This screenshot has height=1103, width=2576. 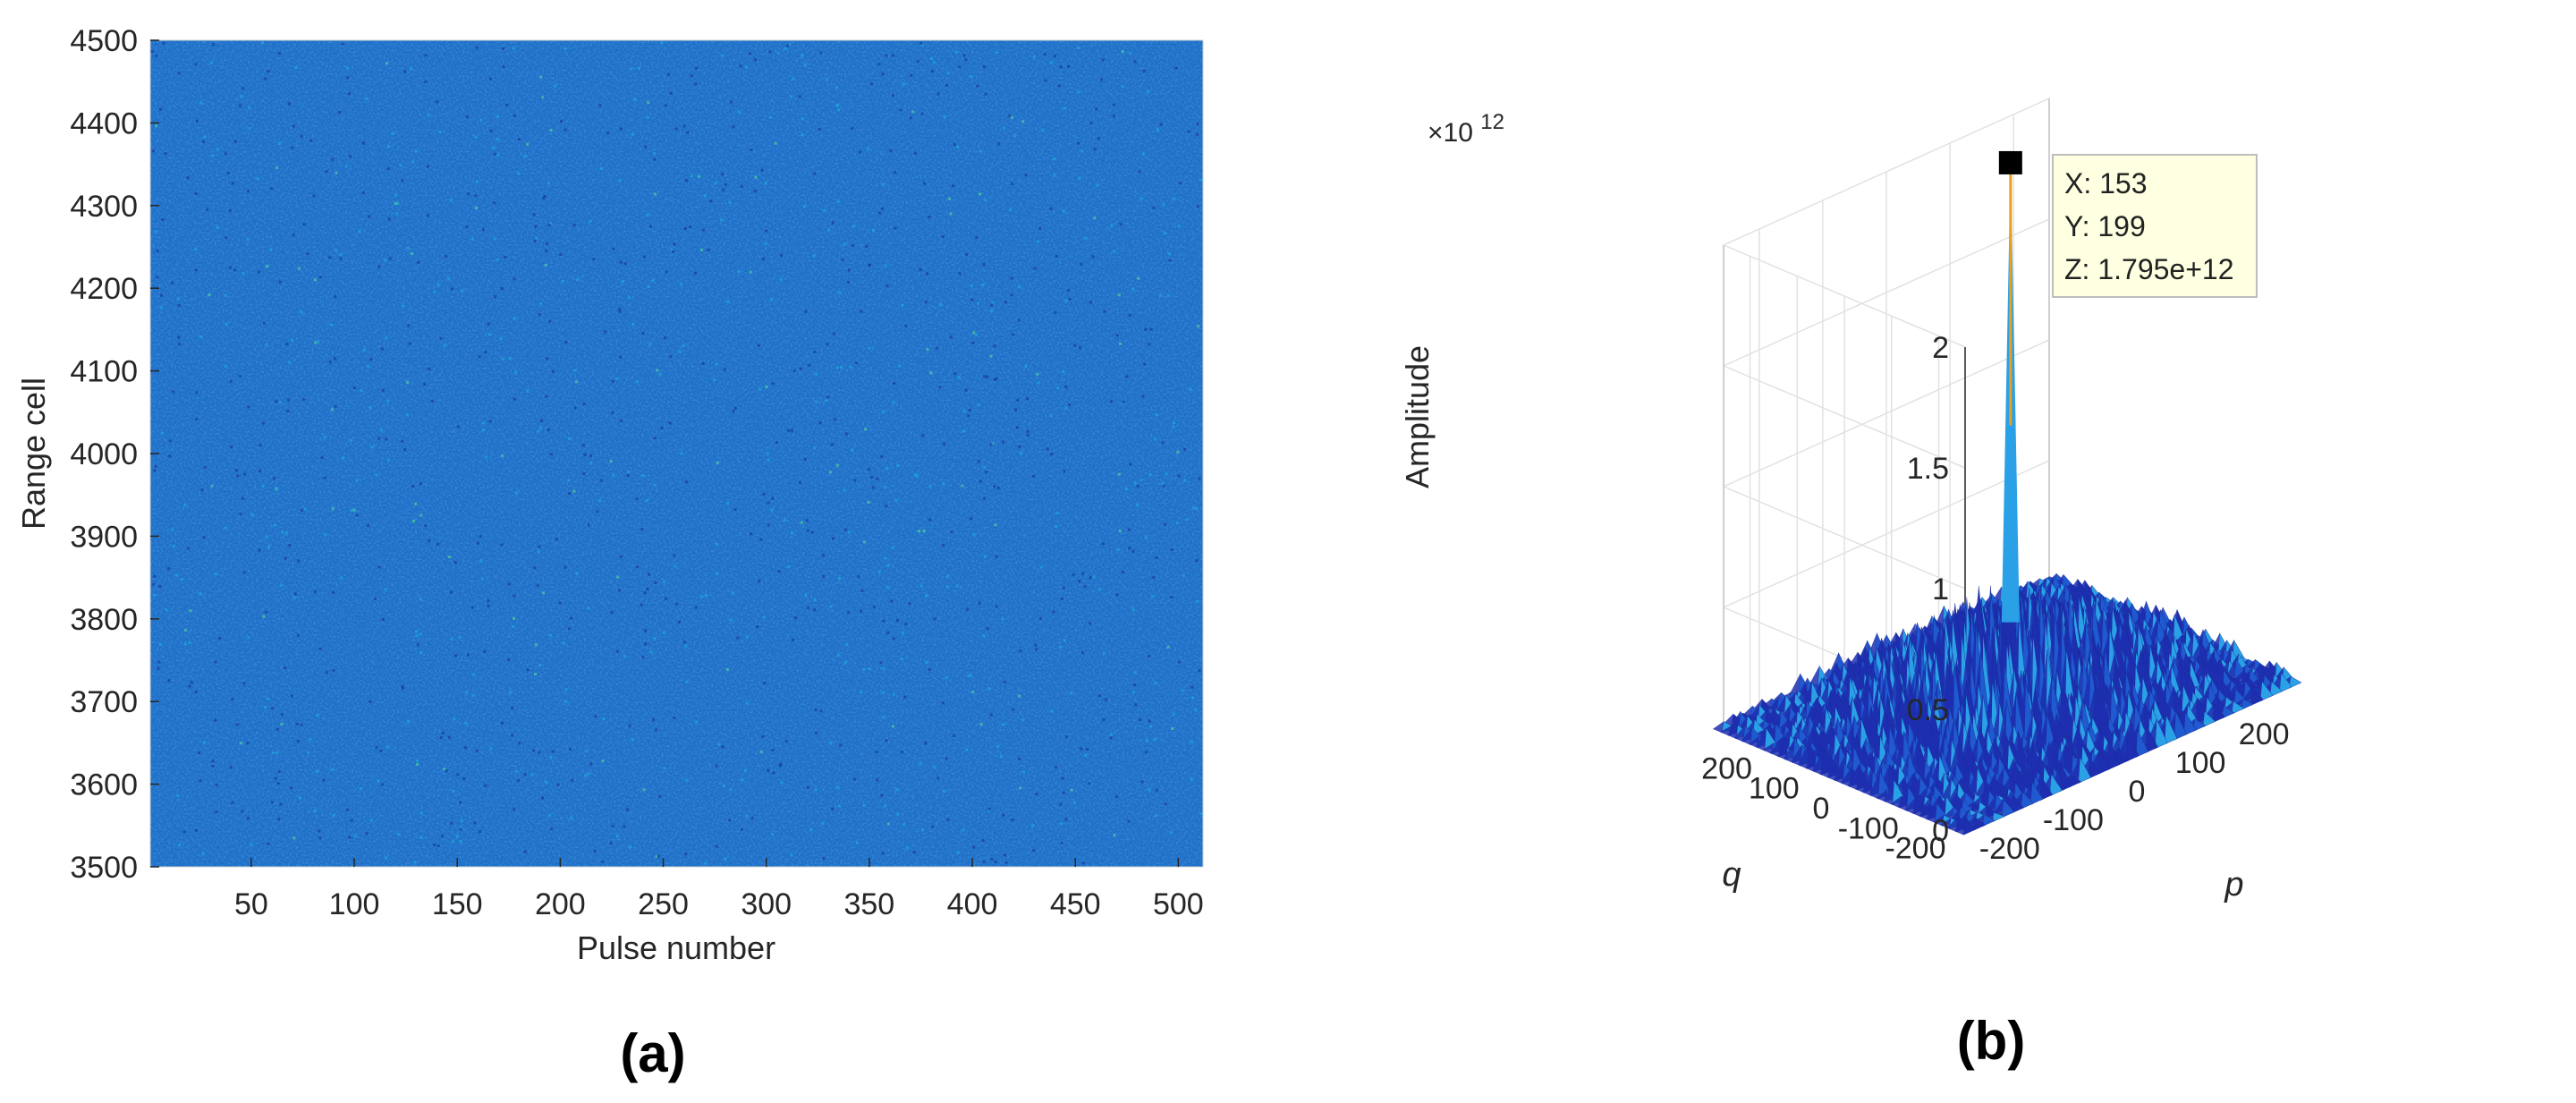 What do you see at coordinates (1466, 129) in the screenshot?
I see `surface-z-multiplier: ×10 12` at bounding box center [1466, 129].